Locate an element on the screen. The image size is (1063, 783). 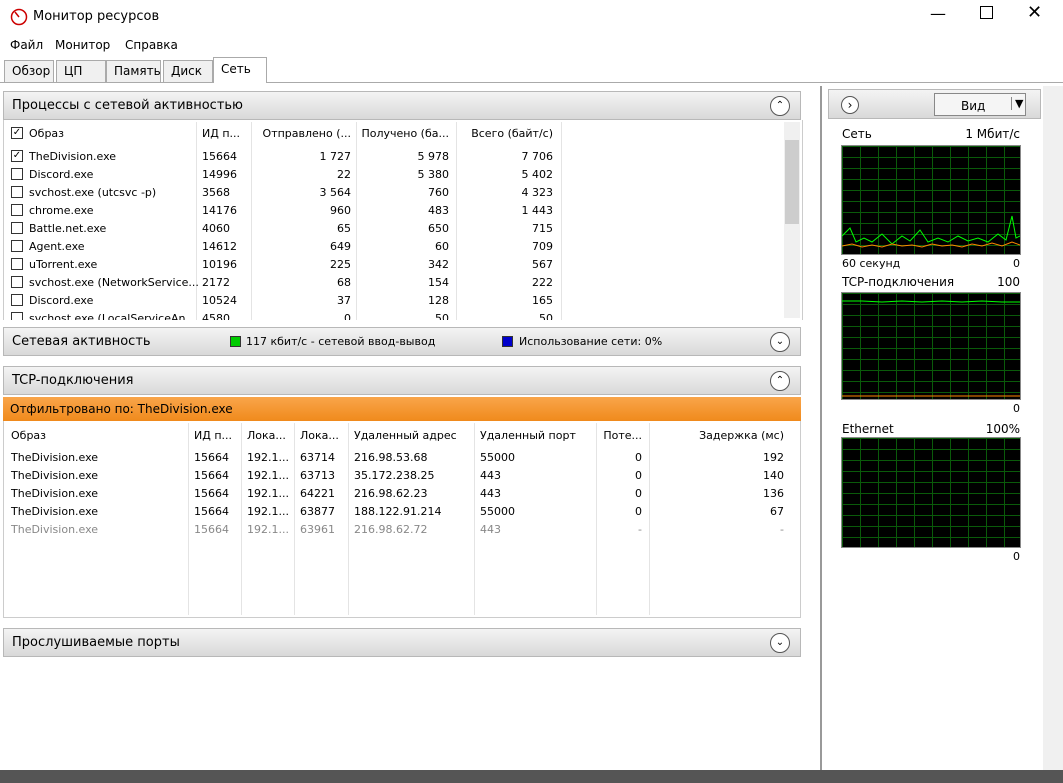
cell: 63713 is located at coordinates (317, 475).